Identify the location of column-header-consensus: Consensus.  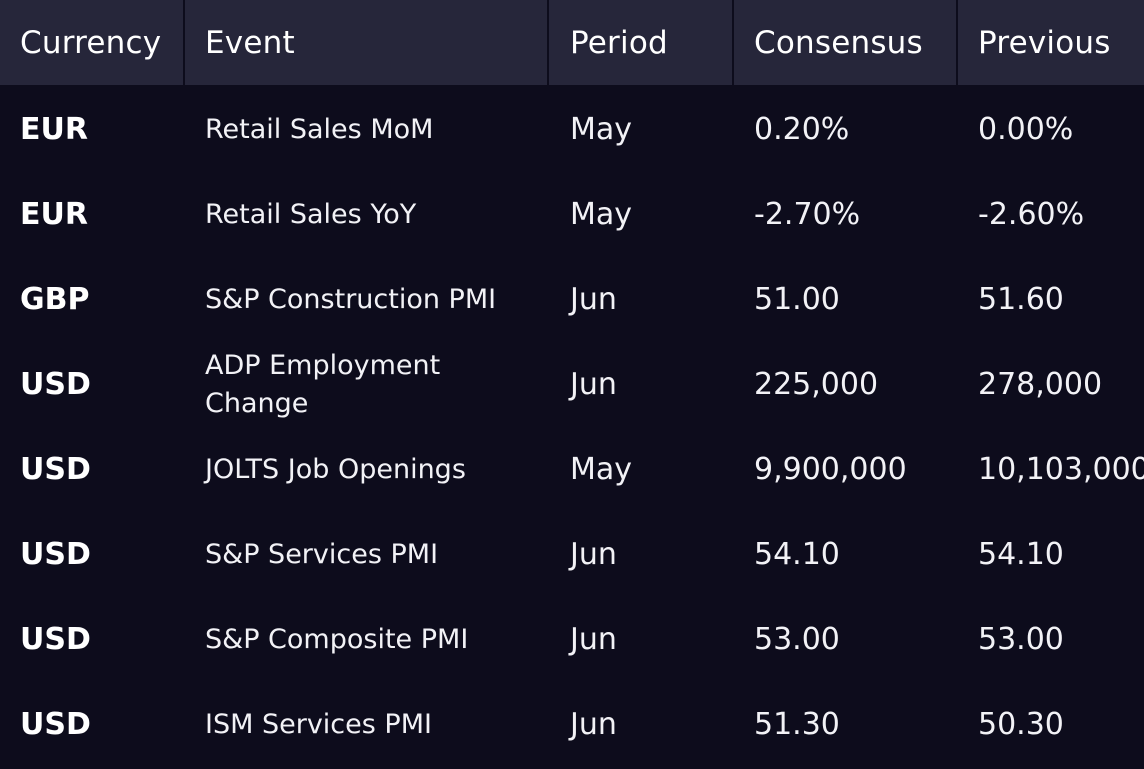
(838, 42).